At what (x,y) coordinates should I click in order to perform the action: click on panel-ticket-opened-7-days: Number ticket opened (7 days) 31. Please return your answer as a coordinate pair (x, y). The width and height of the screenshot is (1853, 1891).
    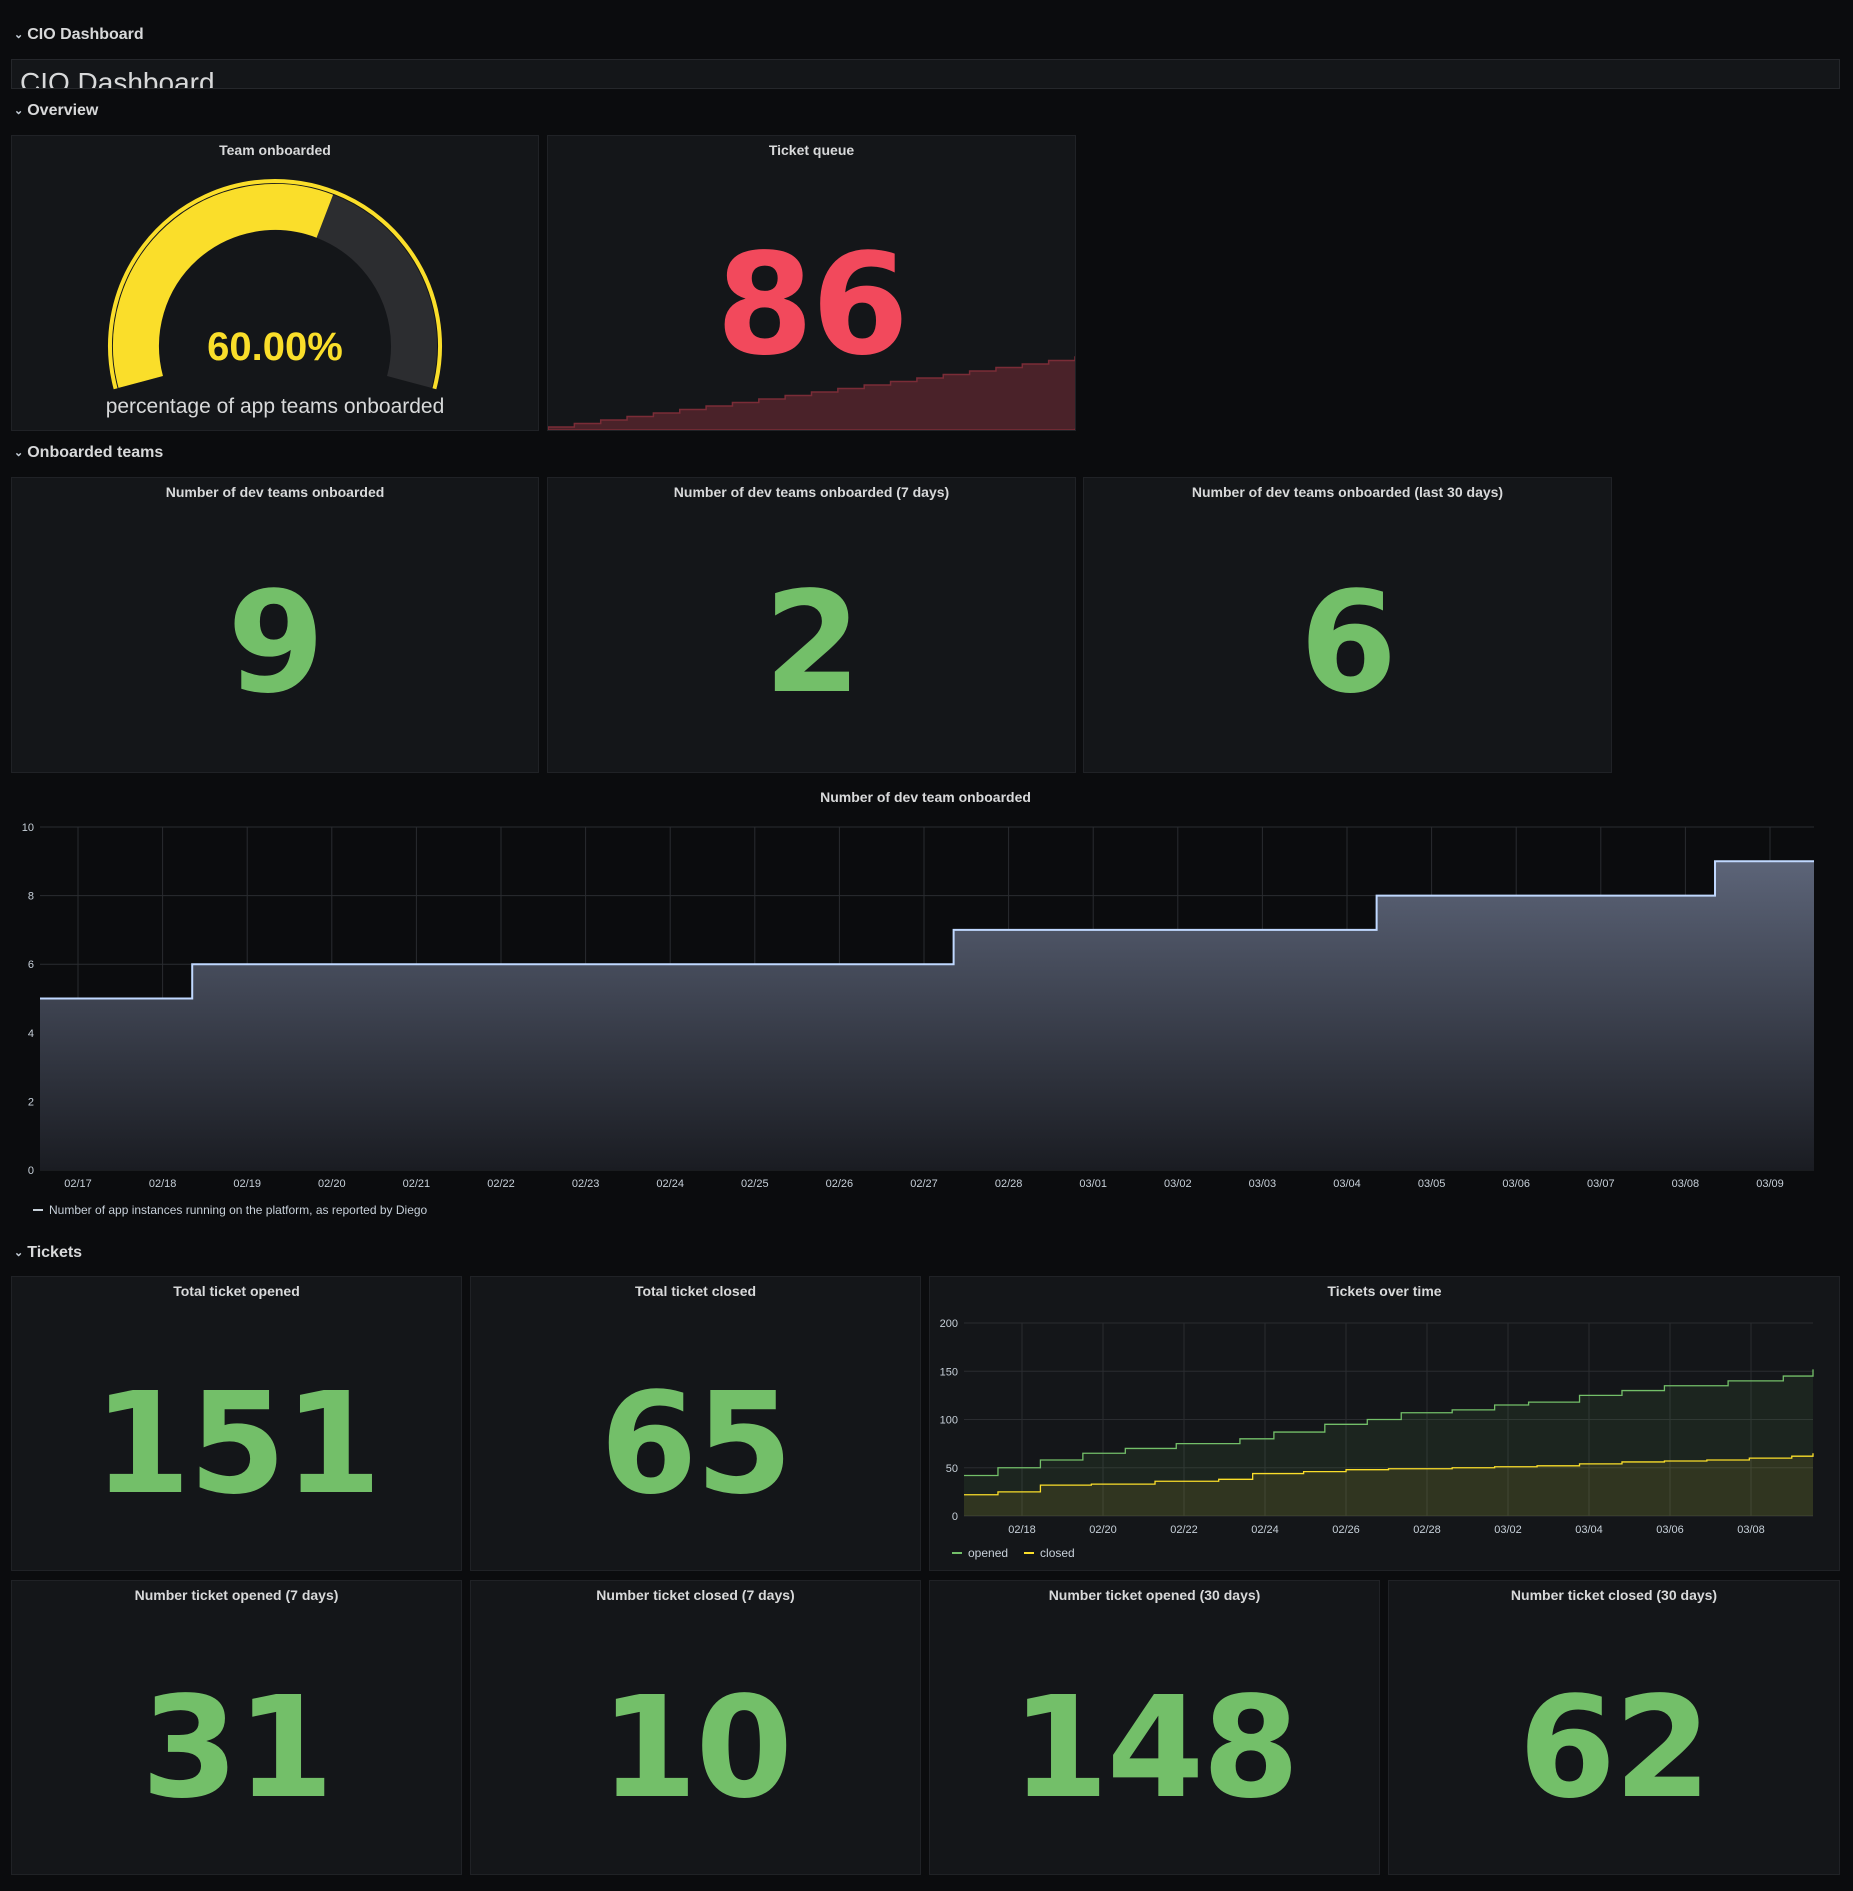
    Looking at the image, I should click on (236, 1727).